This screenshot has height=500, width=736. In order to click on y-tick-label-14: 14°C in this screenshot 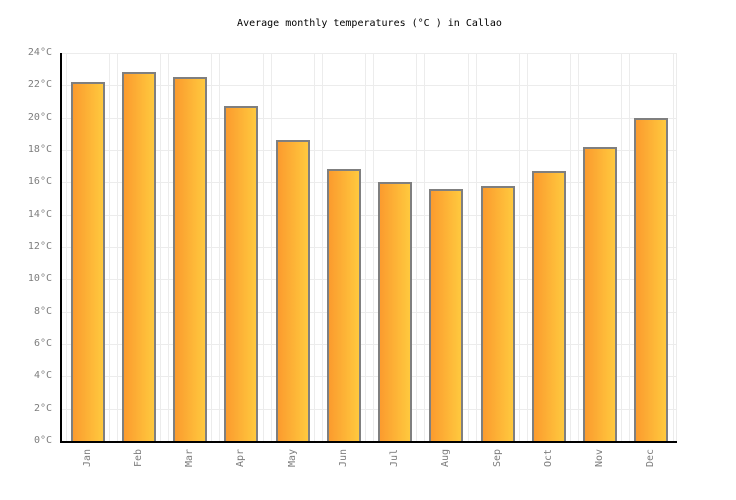, I will do `click(39, 214)`.